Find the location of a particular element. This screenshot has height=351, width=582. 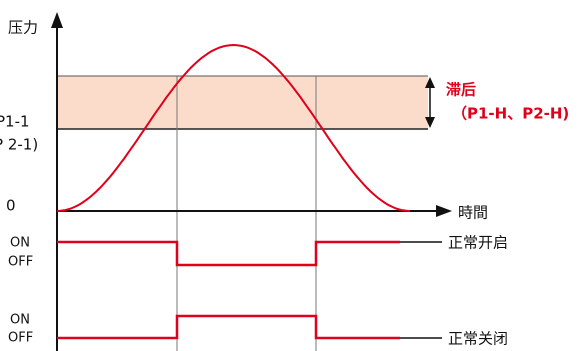

zero-label: 0 is located at coordinates (11, 206).